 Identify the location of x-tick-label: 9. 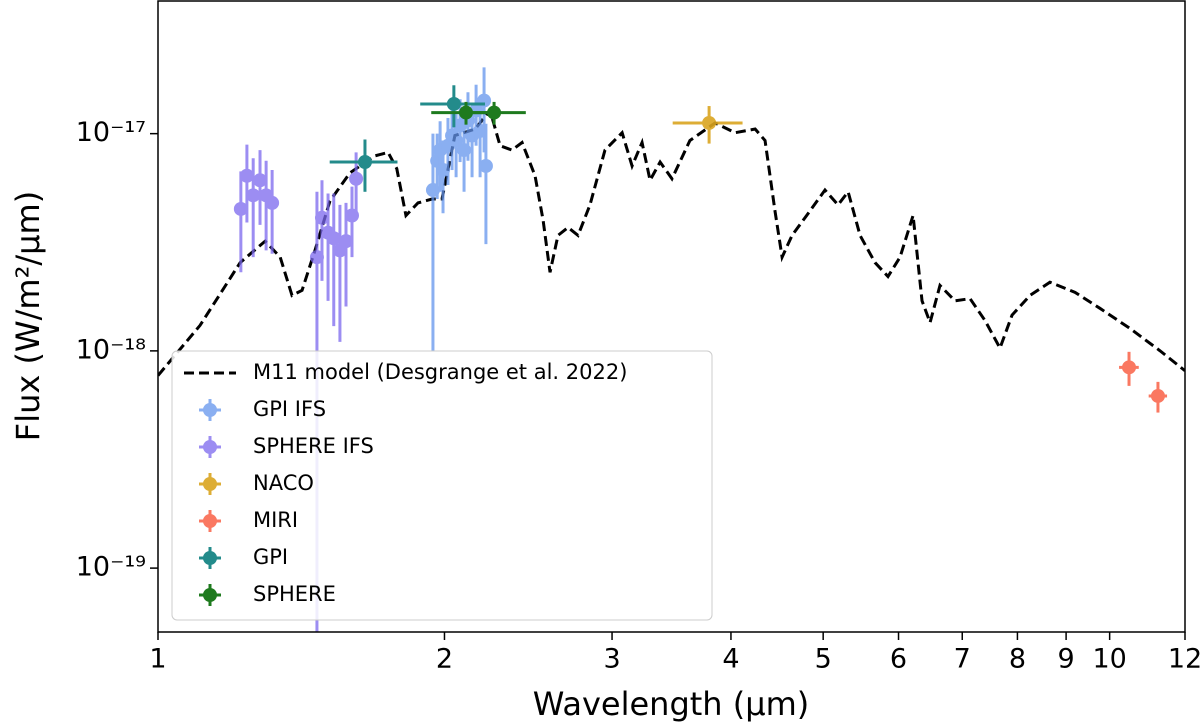
(1066, 659).